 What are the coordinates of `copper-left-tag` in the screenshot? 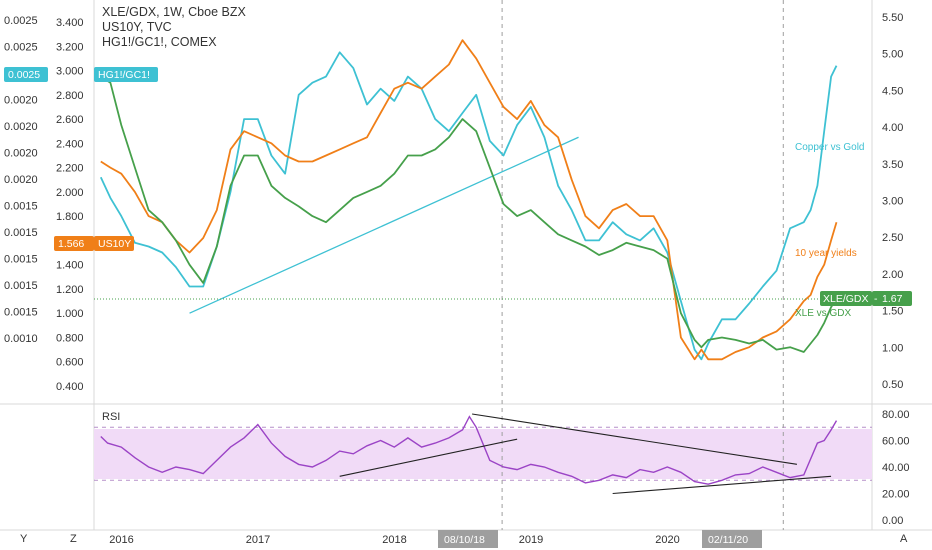 It's located at (26, 74).